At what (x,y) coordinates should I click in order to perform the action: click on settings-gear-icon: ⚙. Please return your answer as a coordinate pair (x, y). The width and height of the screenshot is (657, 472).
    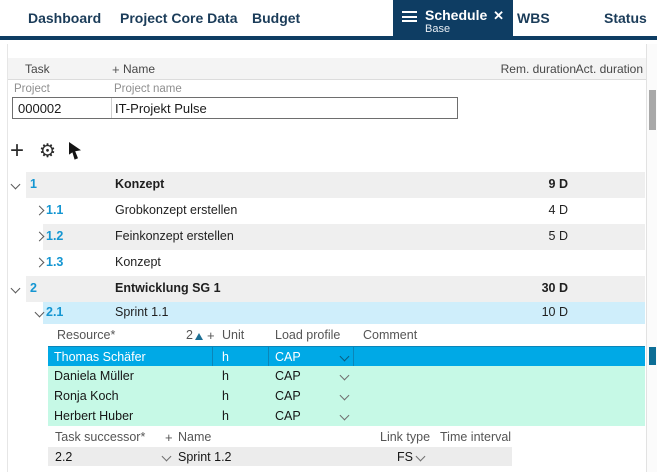
    Looking at the image, I should click on (48, 151).